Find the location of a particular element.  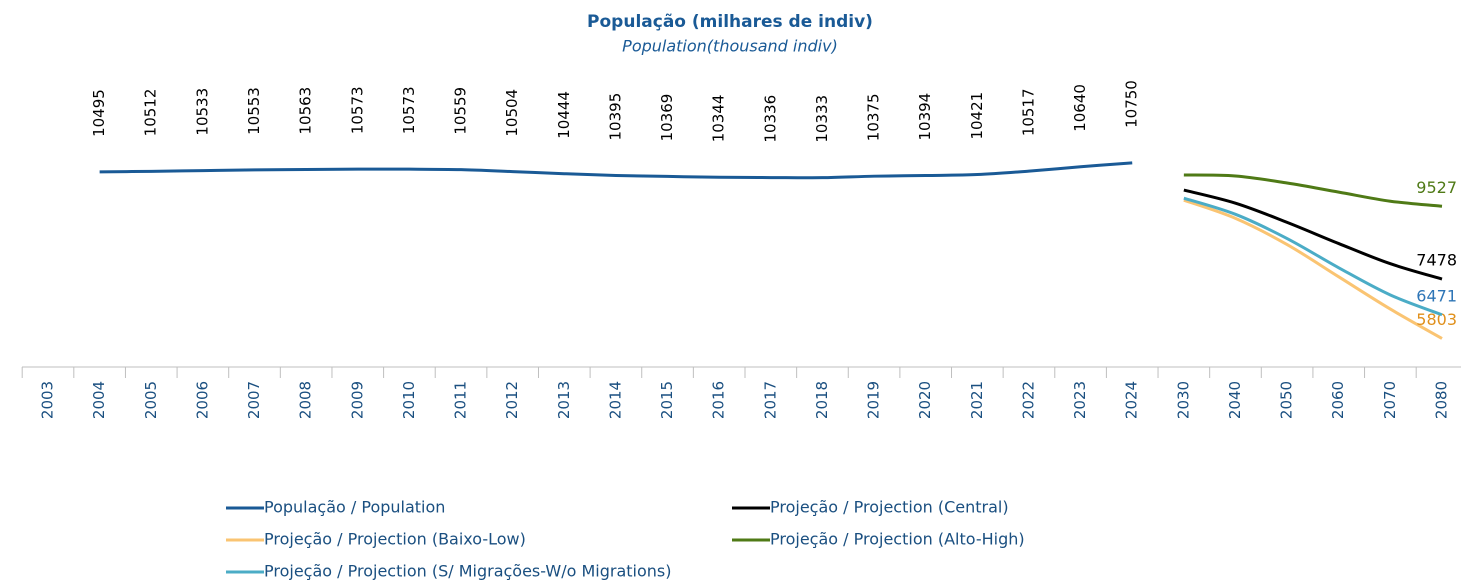

x-tick-label: 2013 is located at coordinates (564, 400).